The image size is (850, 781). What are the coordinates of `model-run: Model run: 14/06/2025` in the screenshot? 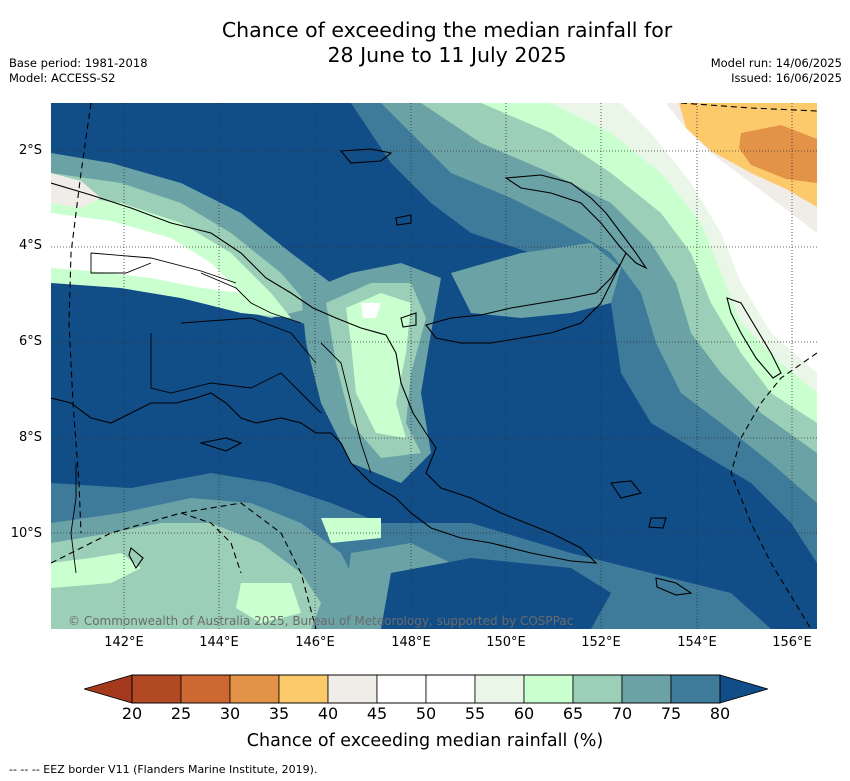 It's located at (776, 63).